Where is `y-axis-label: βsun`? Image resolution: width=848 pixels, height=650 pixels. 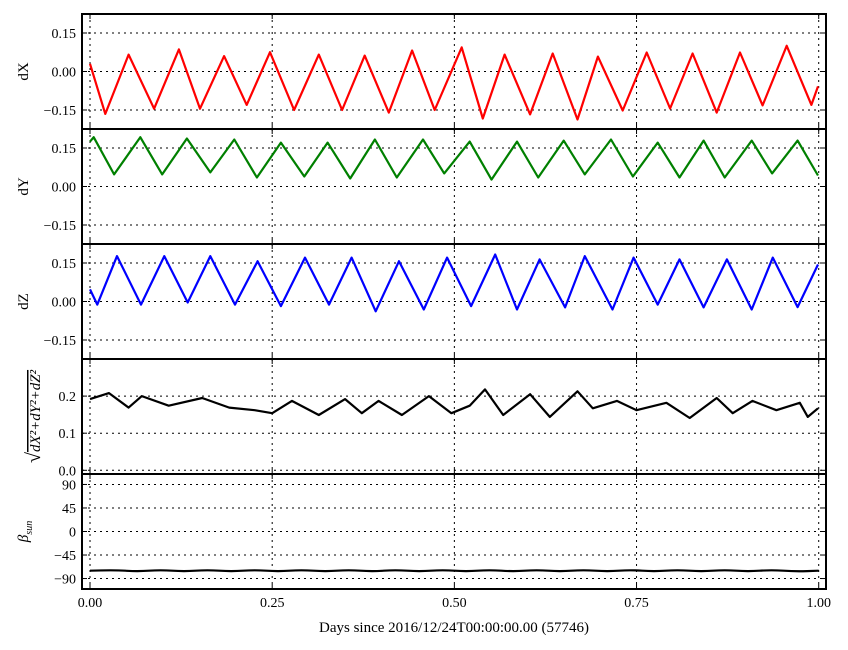
y-axis-label: βsun is located at coordinates (25, 532).